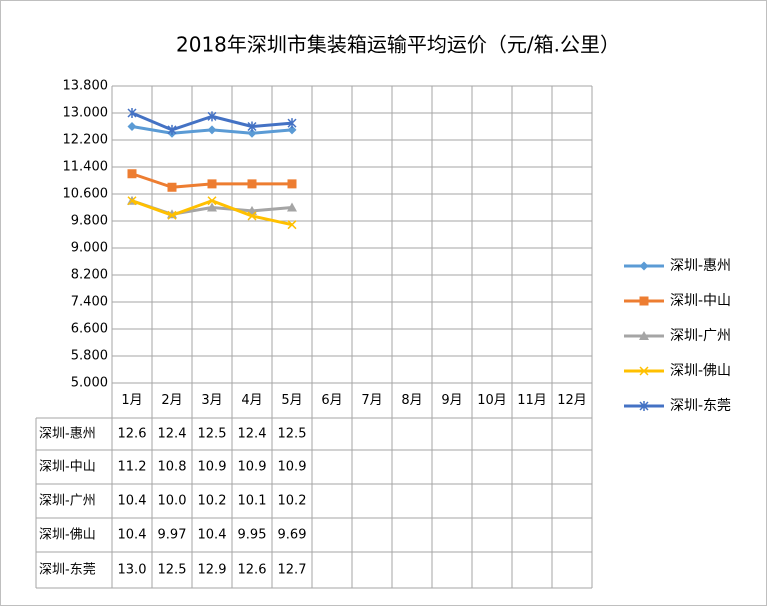  What do you see at coordinates (252, 501) in the screenshot?
I see `table-cell: 10.1` at bounding box center [252, 501].